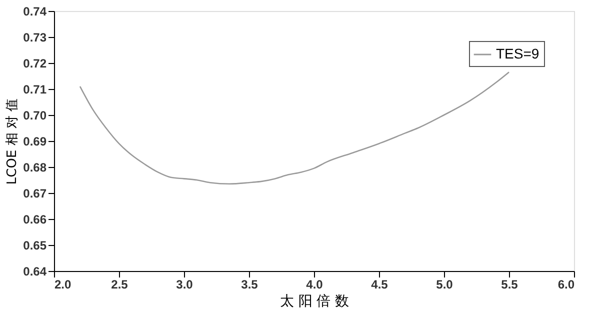  Describe the element at coordinates (445, 285) in the screenshot. I see `x-tick-label: 5.0` at that location.